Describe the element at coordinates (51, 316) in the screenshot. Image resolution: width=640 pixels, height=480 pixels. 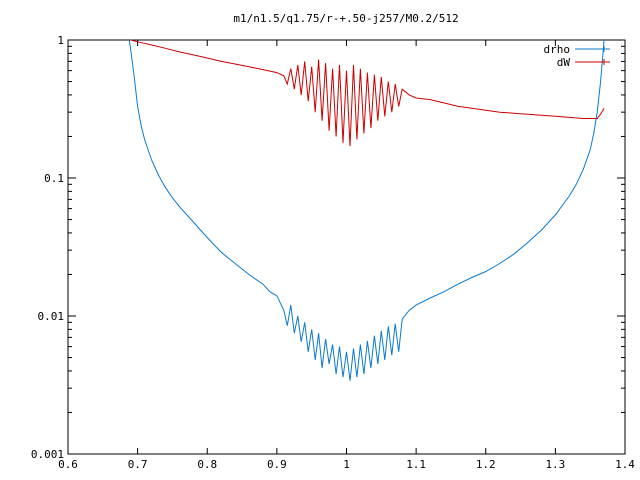
I see `y-tick-label: 0.01` at that location.